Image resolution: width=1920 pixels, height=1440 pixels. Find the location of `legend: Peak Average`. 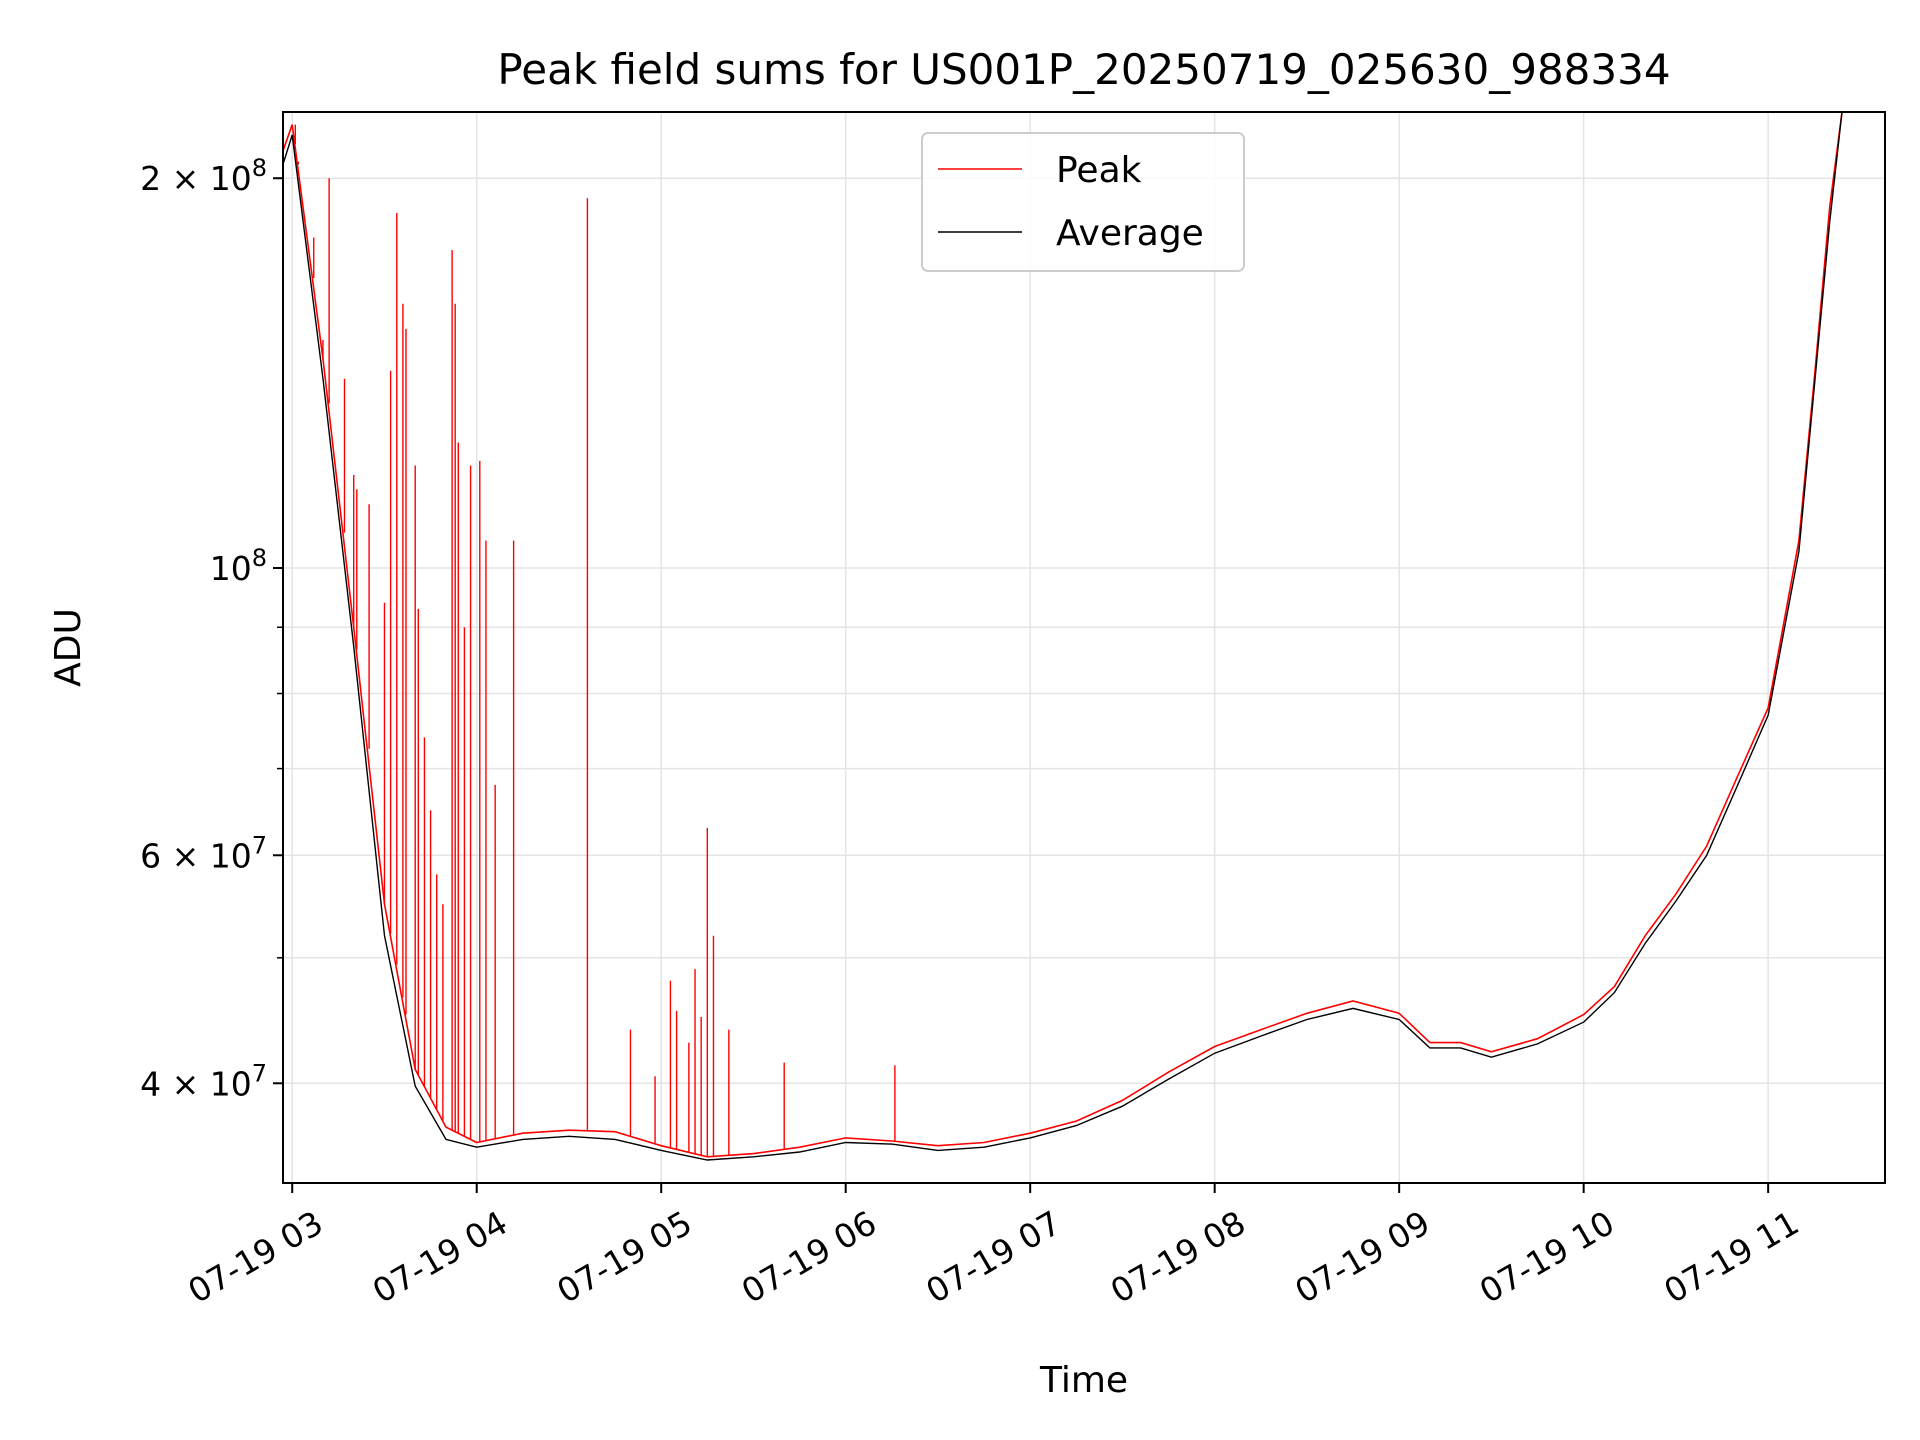

legend: Peak Average is located at coordinates (1083, 202).